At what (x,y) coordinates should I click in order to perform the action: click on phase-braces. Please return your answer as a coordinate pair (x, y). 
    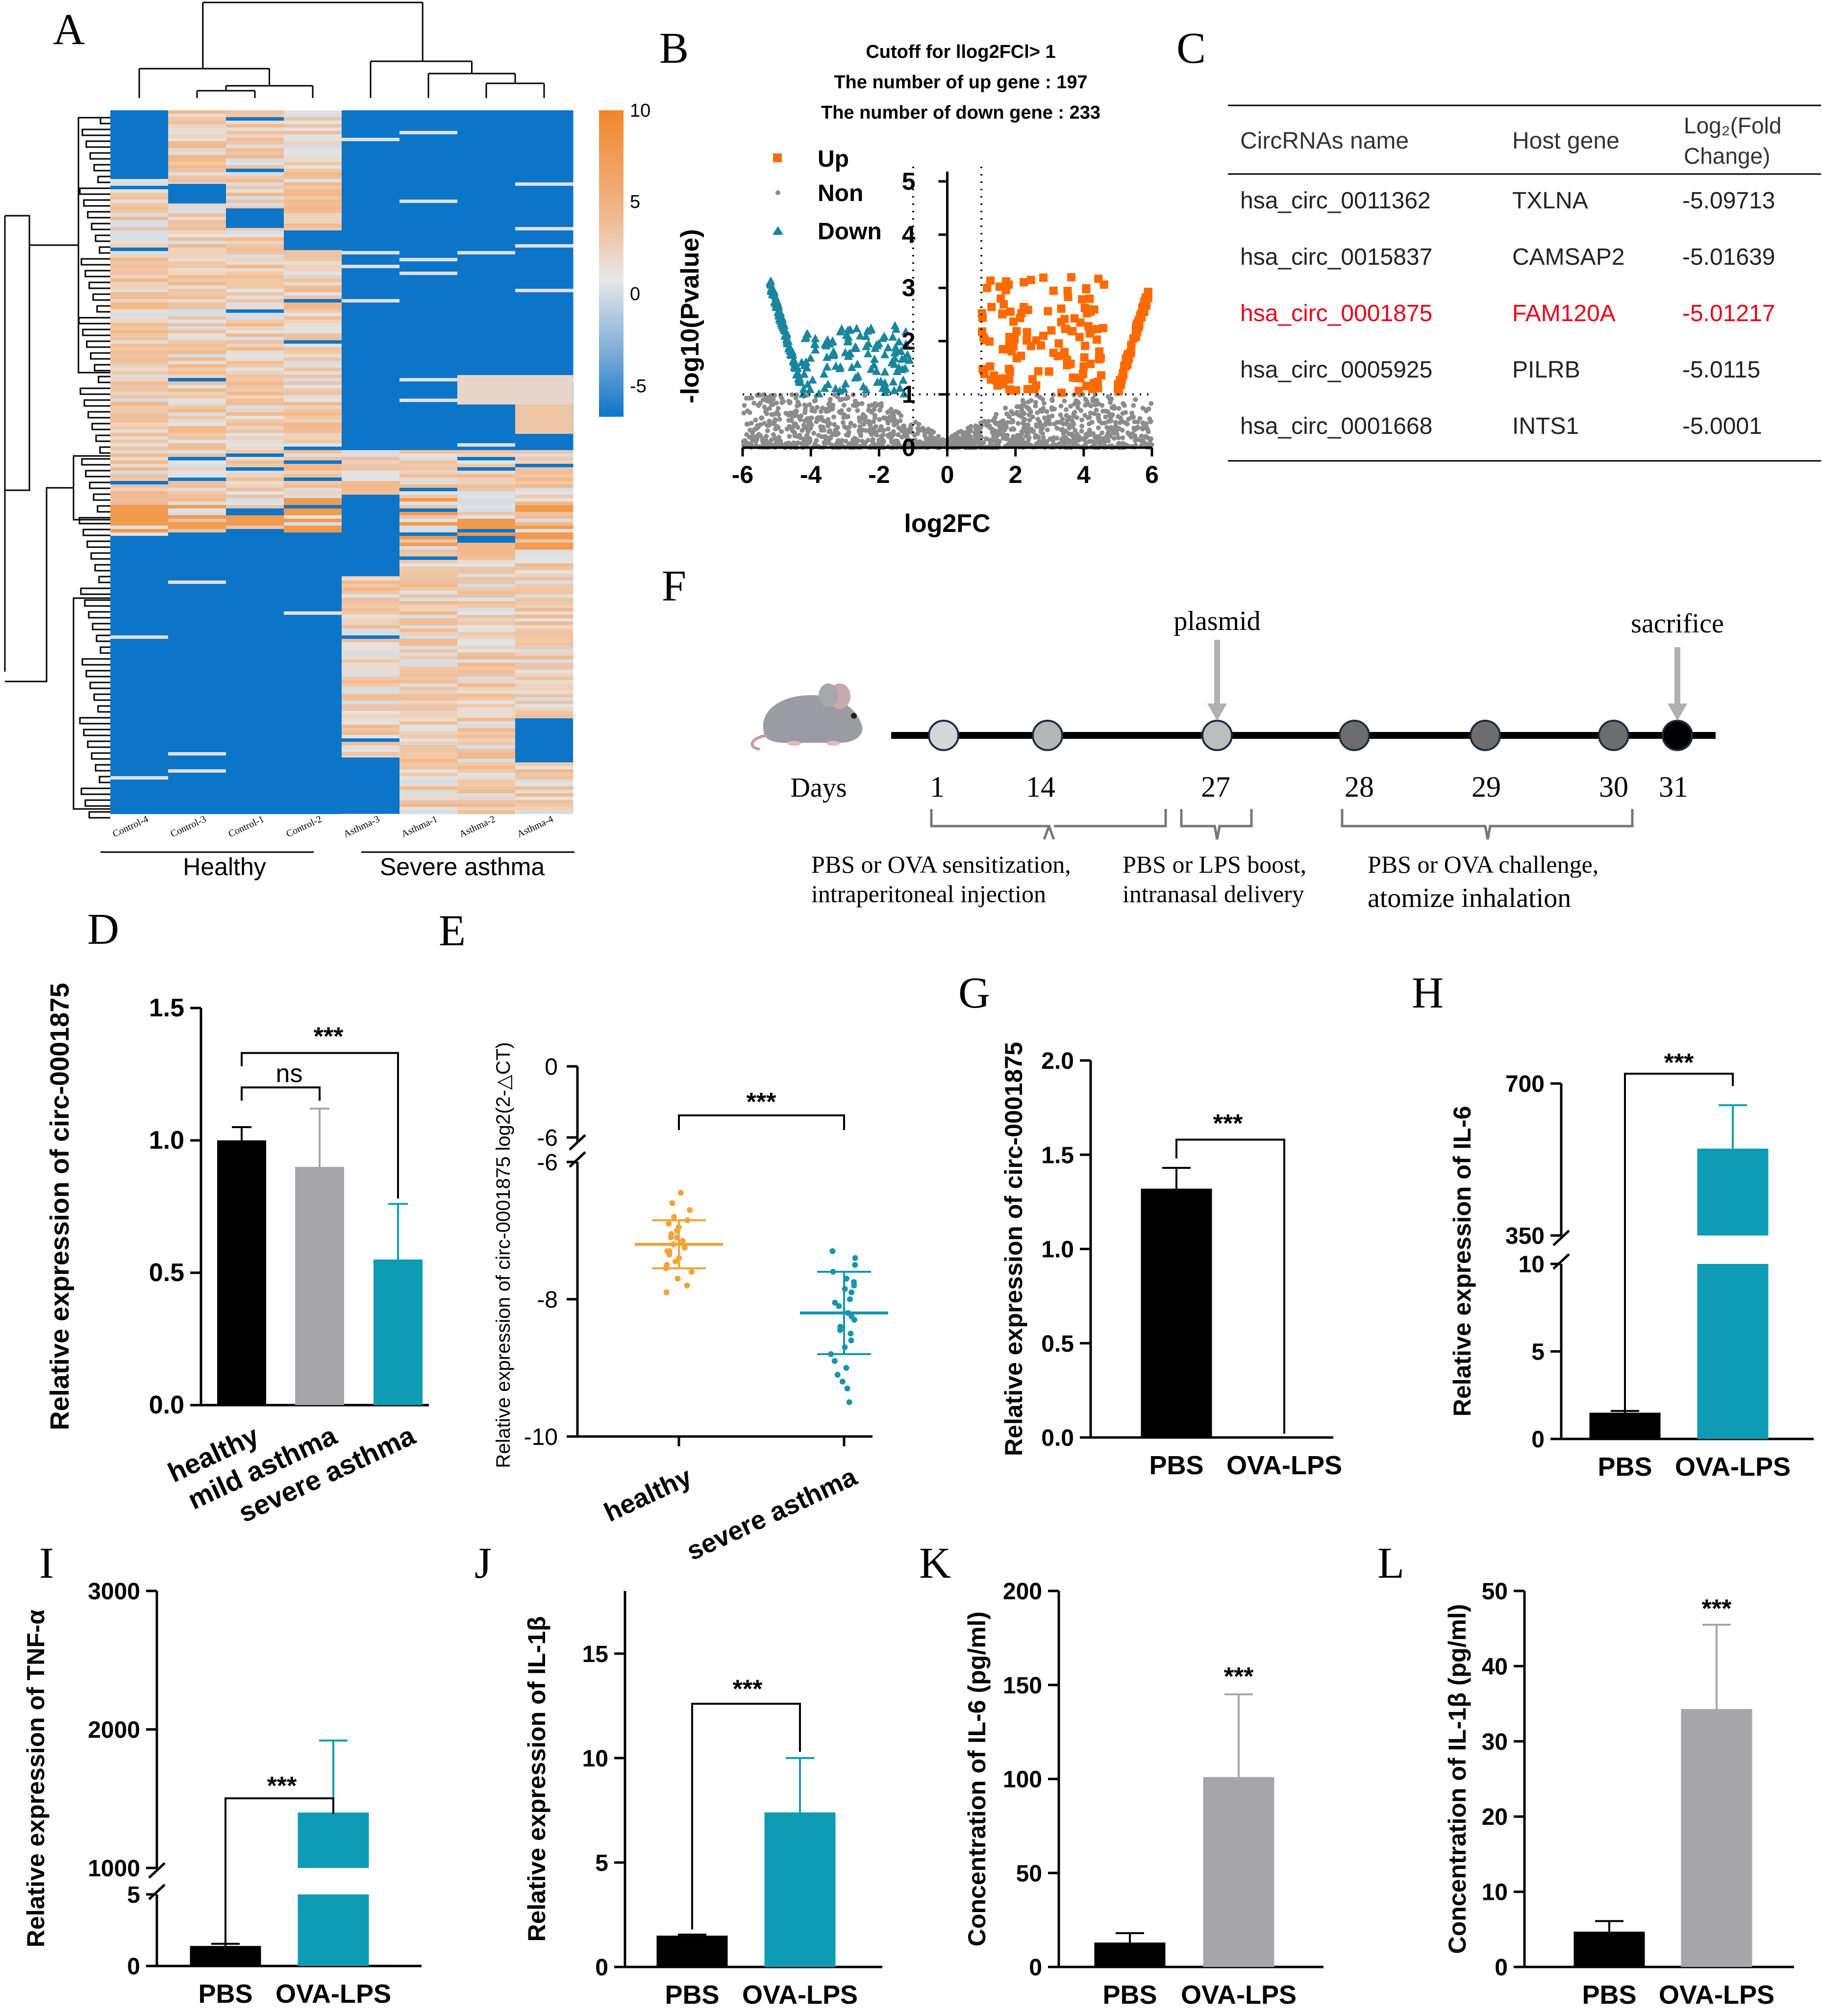
    Looking at the image, I should click on (1282, 824).